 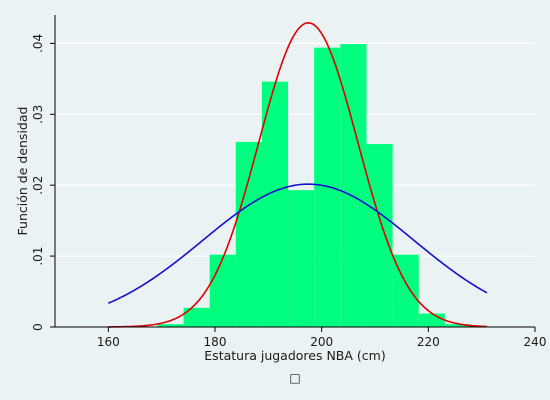 What do you see at coordinates (294, 378) in the screenshot?
I see `legend-box-icon: □` at bounding box center [294, 378].